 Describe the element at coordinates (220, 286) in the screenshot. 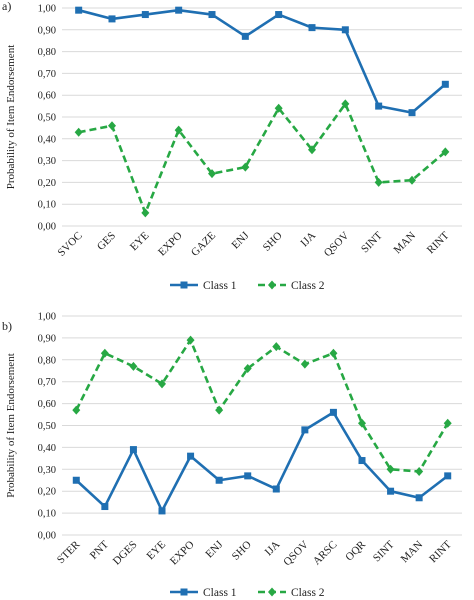

I see `legend-label: Class 1` at that location.